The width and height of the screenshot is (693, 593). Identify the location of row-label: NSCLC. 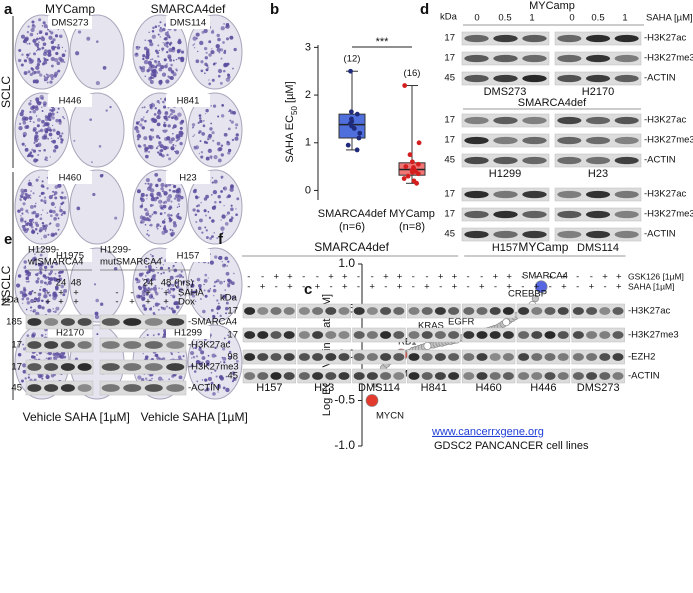
(6, 285).